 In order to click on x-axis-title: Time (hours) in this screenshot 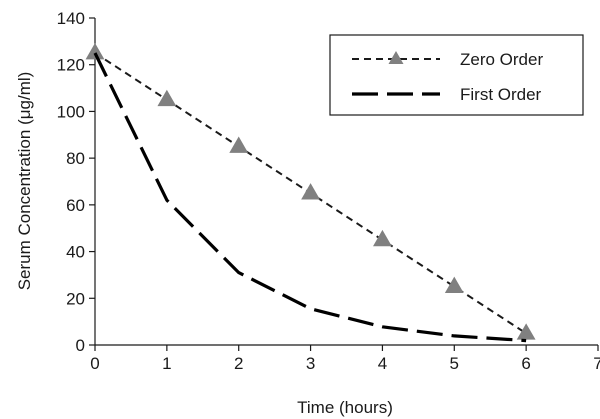, I will do `click(345, 407)`.